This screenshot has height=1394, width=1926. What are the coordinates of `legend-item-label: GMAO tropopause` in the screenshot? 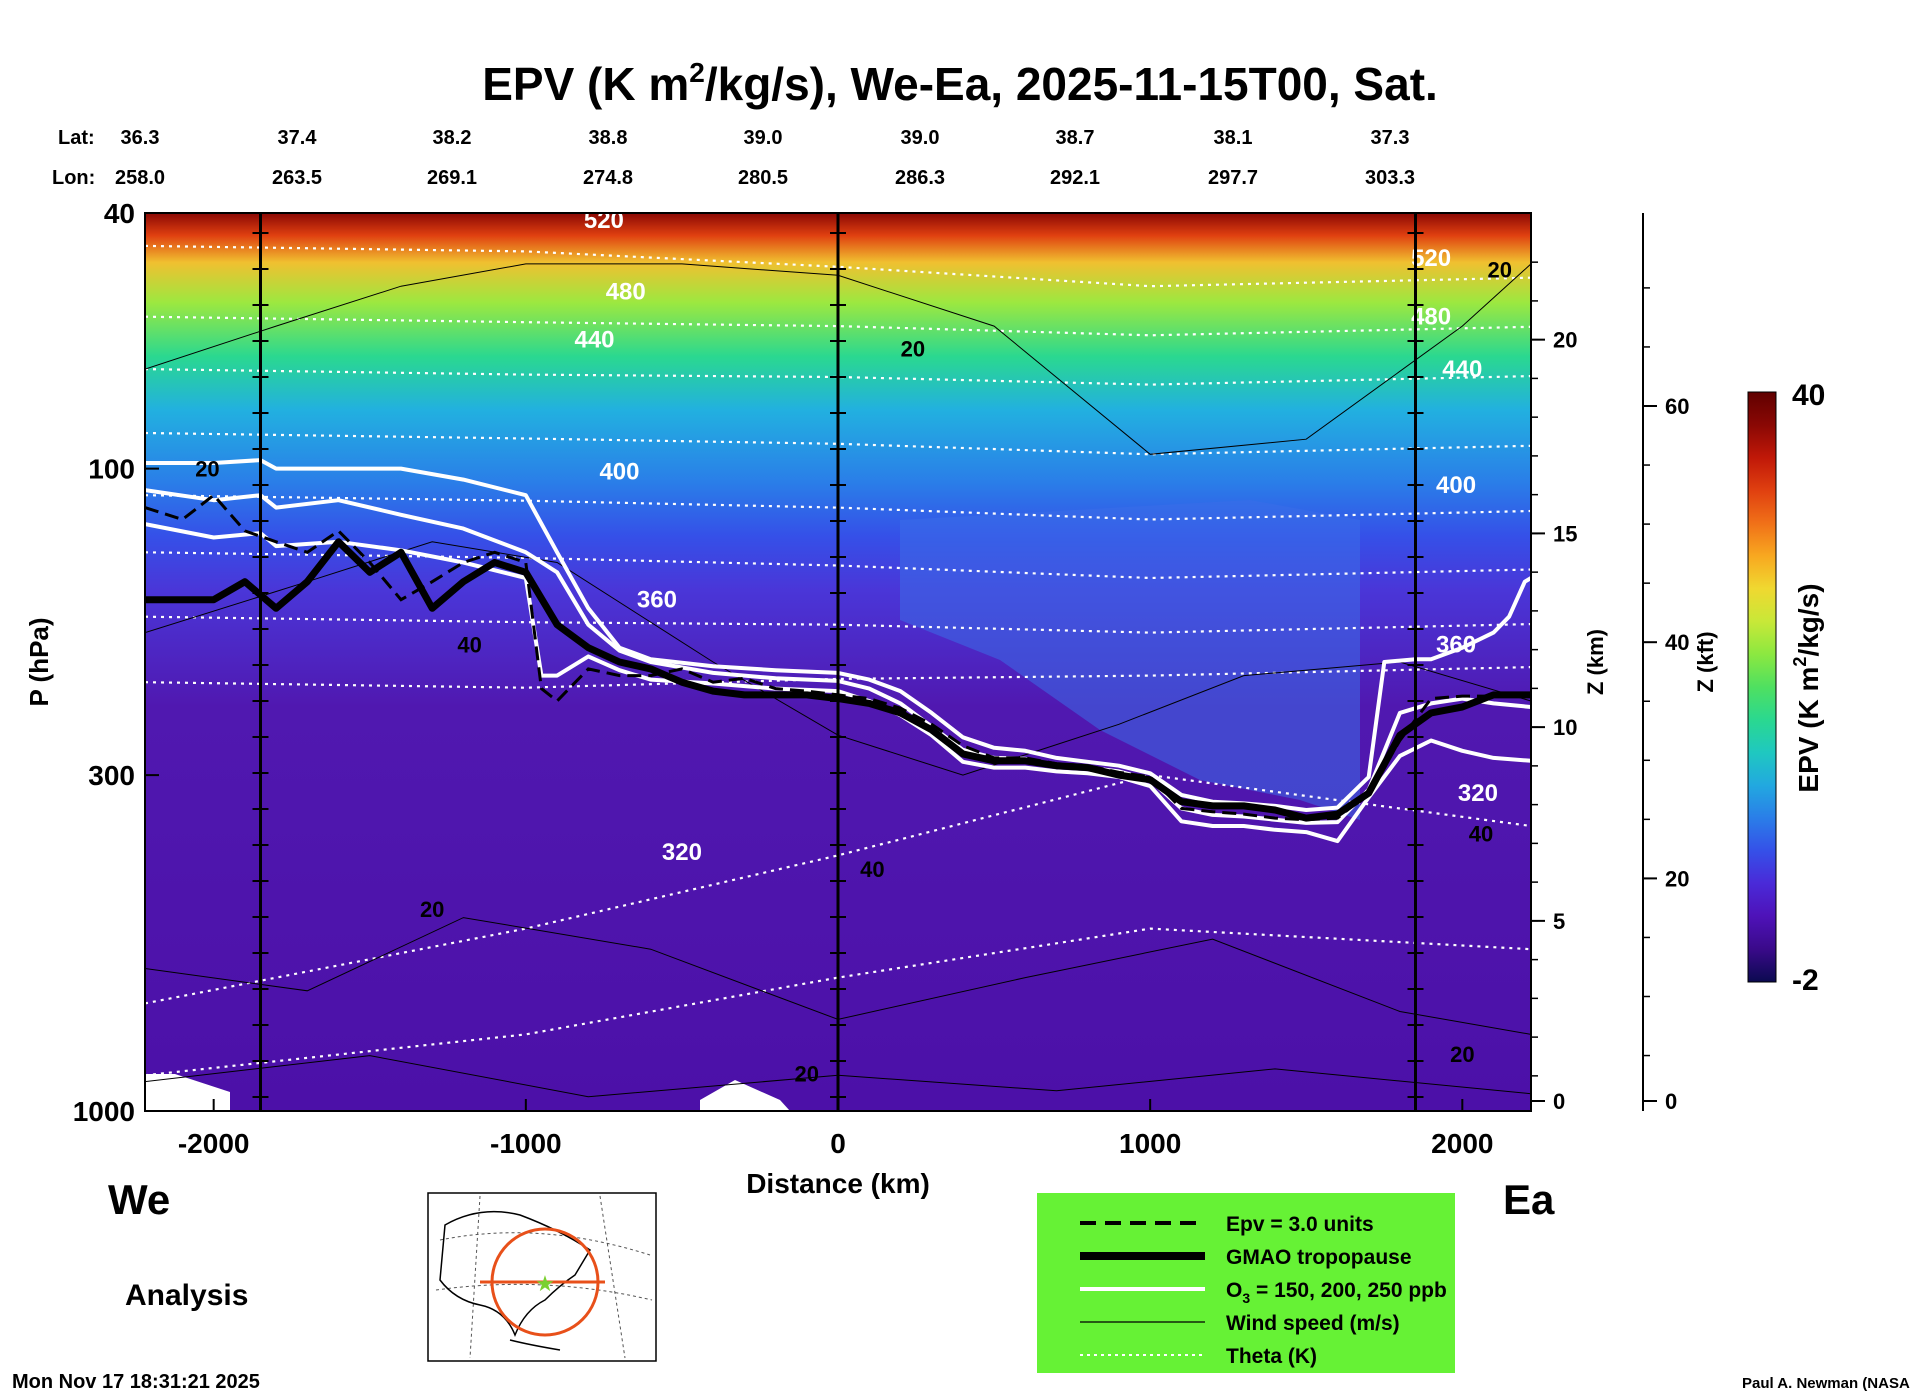 It's located at (1319, 1257).